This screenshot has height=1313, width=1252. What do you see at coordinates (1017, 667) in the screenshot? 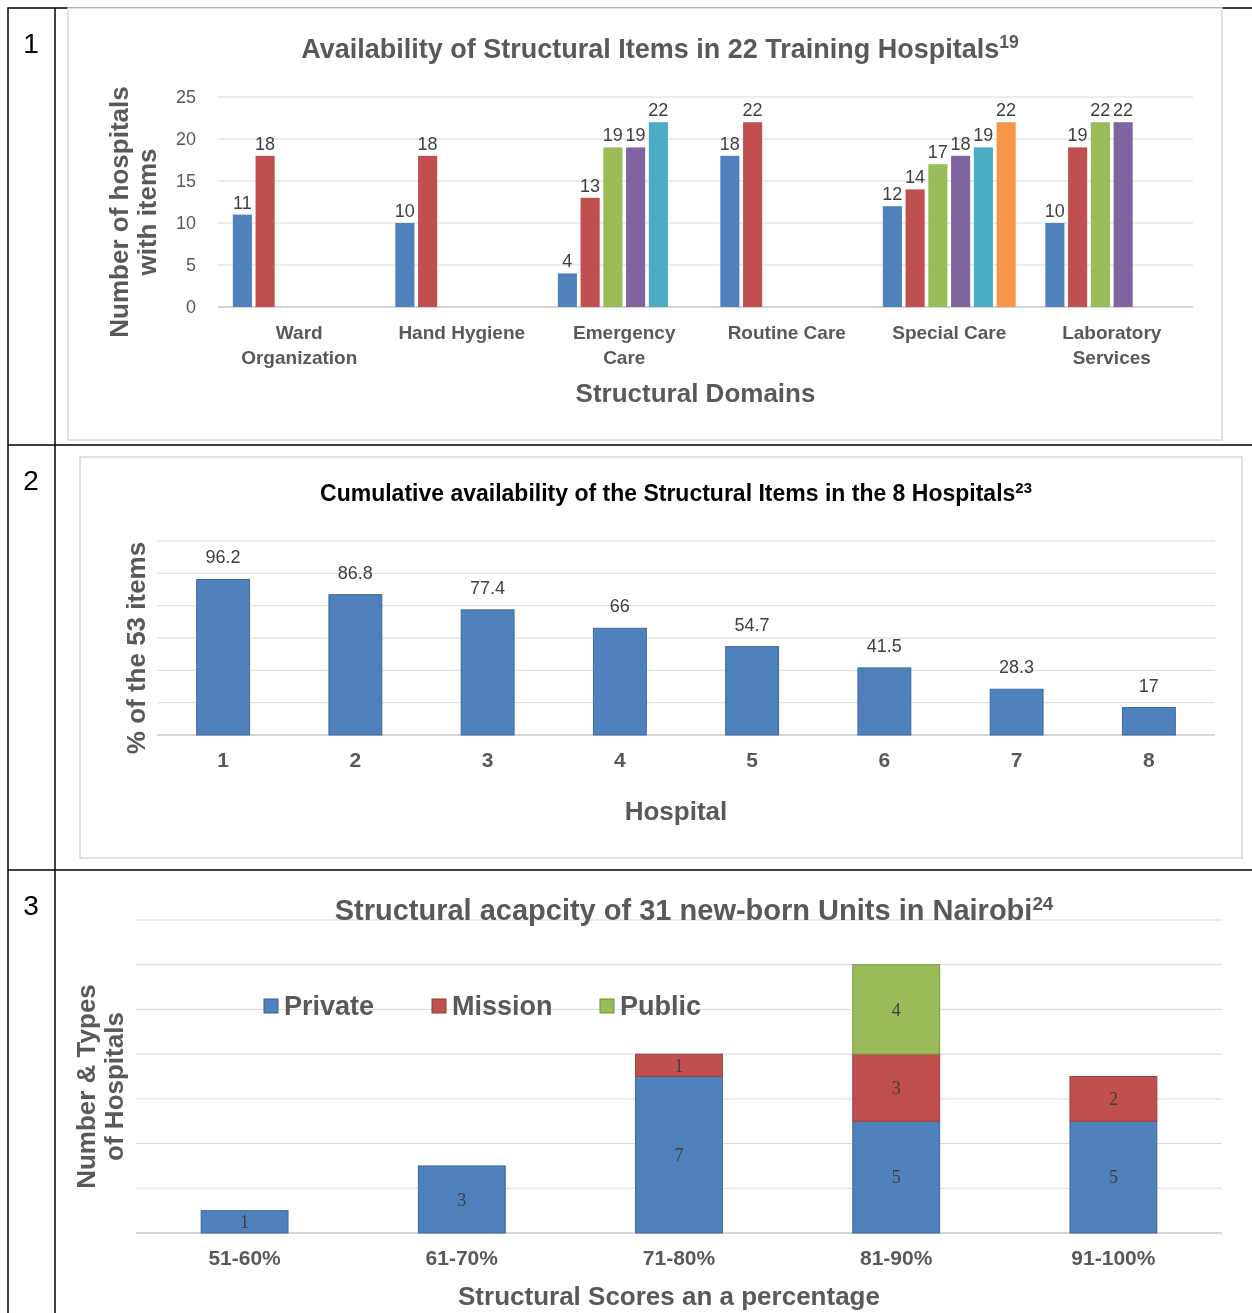
I see `data-label: 28.3` at bounding box center [1017, 667].